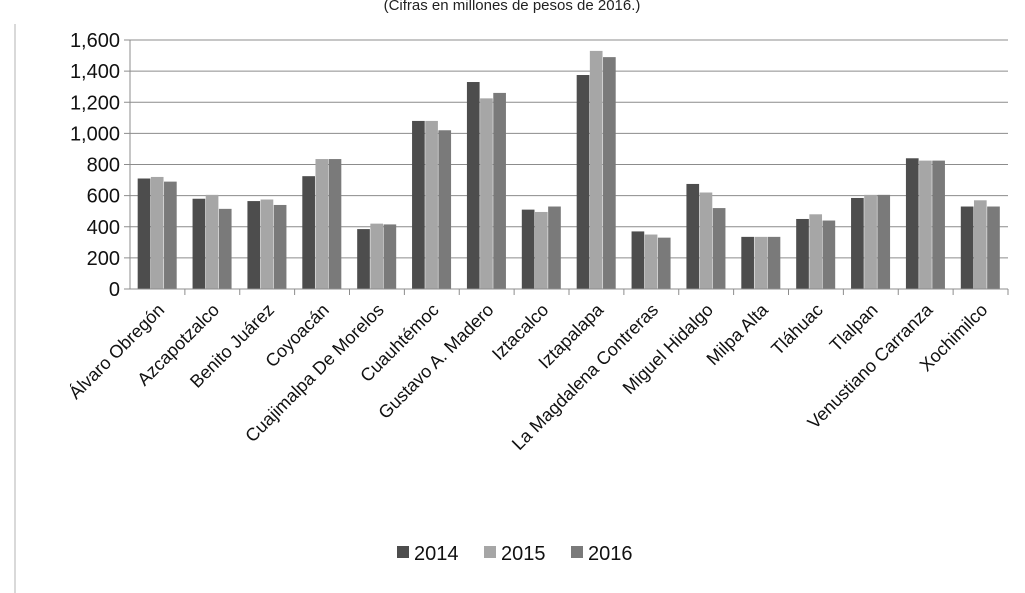 The height and width of the screenshot is (593, 1025). I want to click on y-tick-label: 0, so click(114, 290).